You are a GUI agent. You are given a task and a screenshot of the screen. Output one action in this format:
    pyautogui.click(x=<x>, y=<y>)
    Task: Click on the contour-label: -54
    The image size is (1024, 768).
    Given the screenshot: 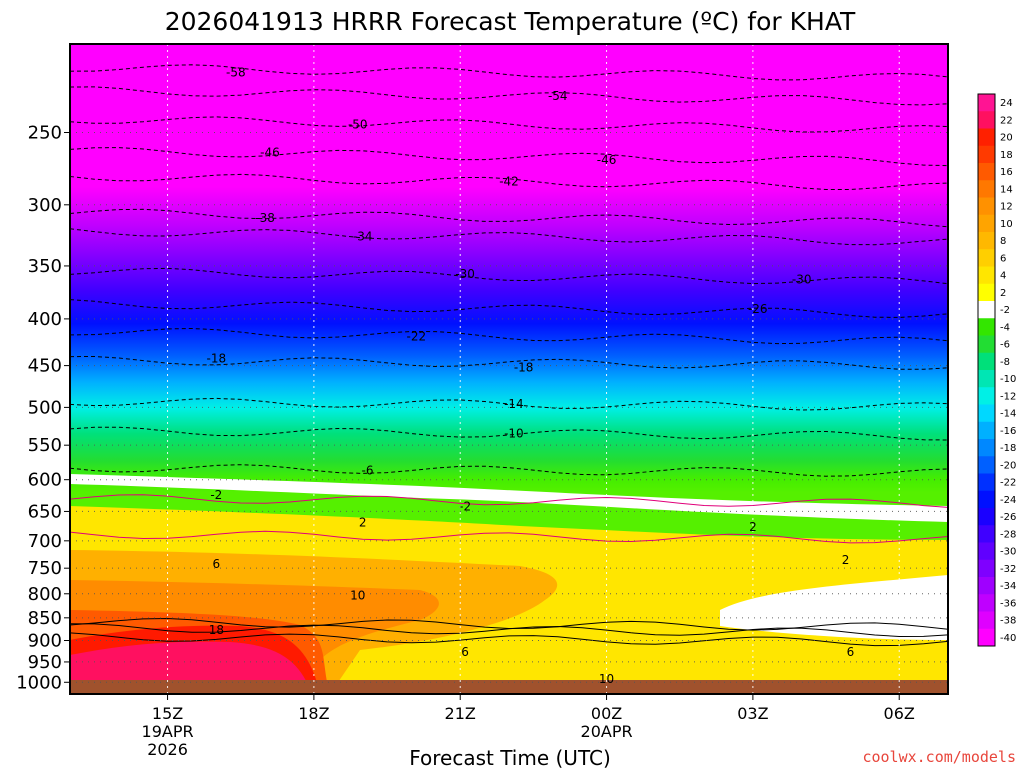 What is the action you would take?
    pyautogui.click(x=558, y=96)
    